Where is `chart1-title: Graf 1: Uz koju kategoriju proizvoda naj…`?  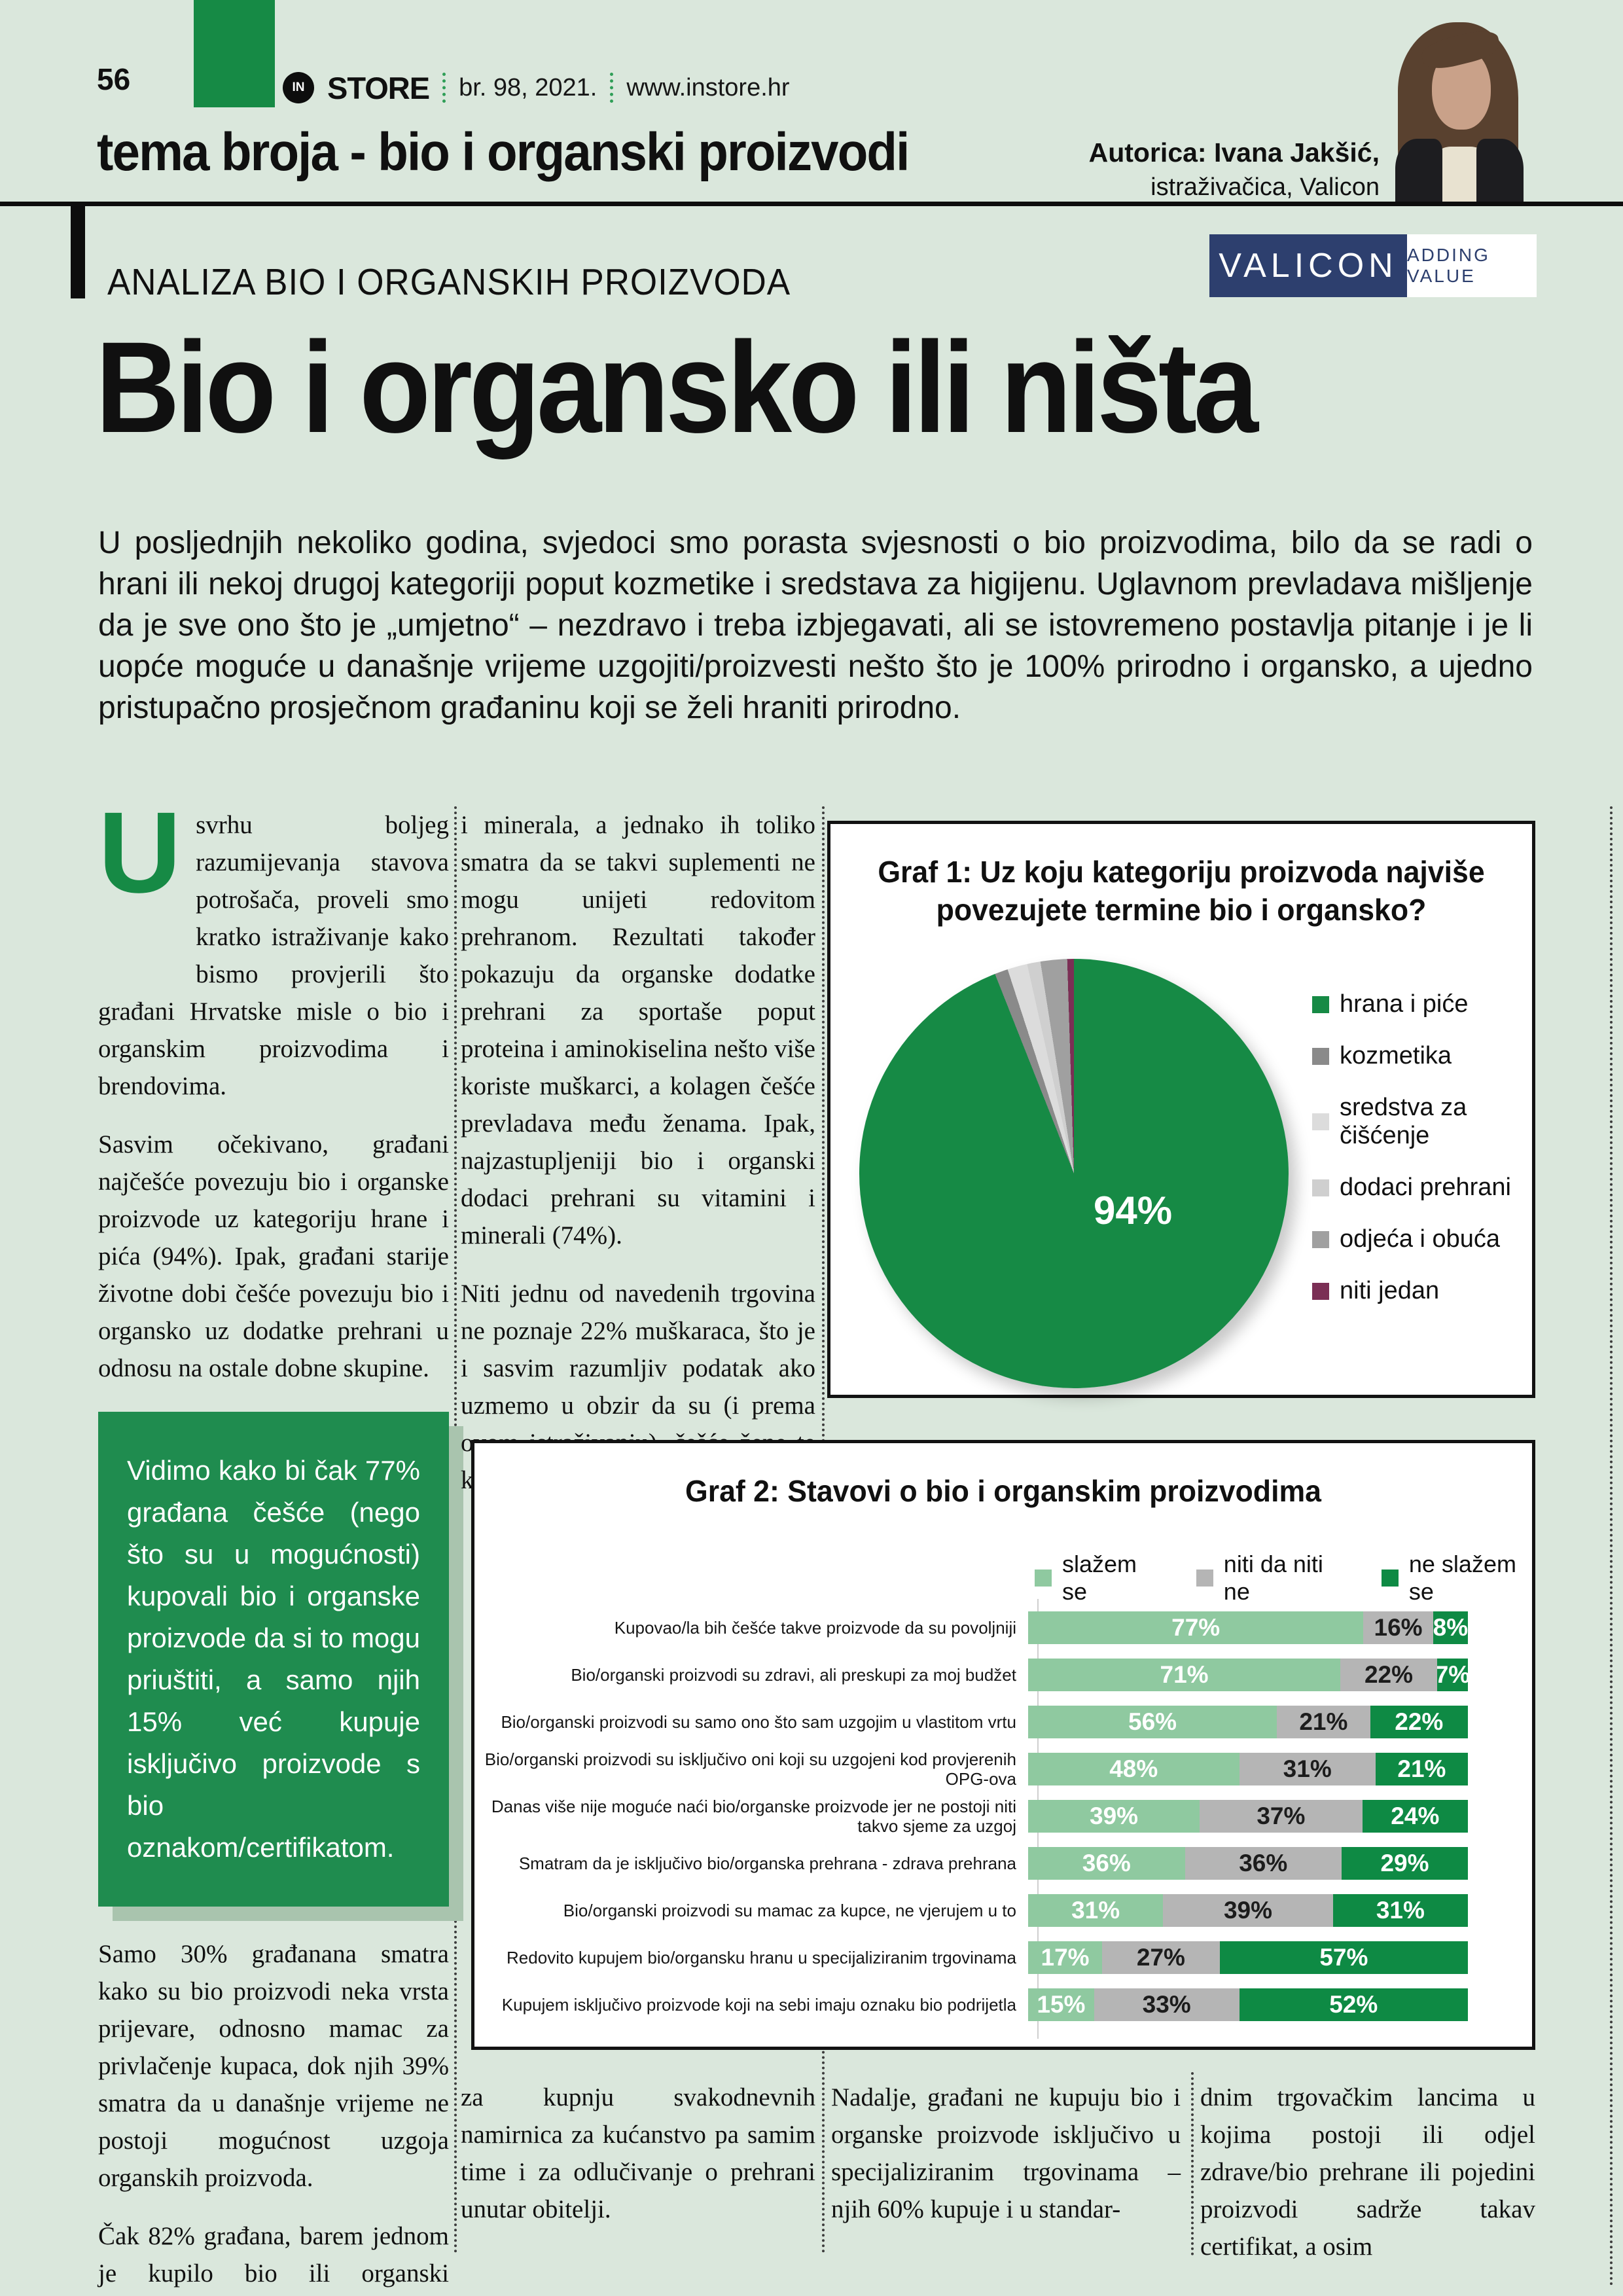
chart1-title: Graf 1: Uz koju kategoriju proizvoda naj… is located at coordinates (1181, 891).